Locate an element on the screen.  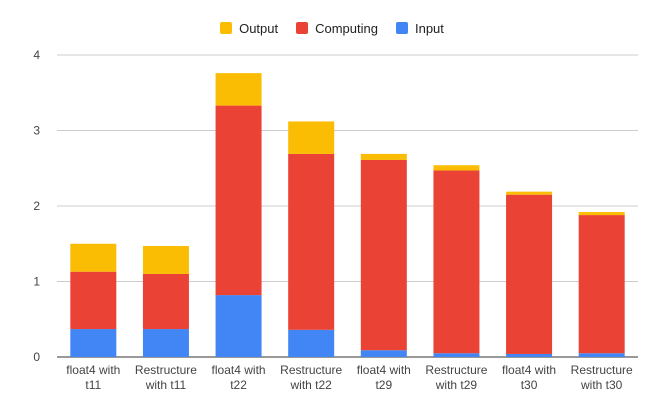
legend-item-output: Output is located at coordinates (249, 28).